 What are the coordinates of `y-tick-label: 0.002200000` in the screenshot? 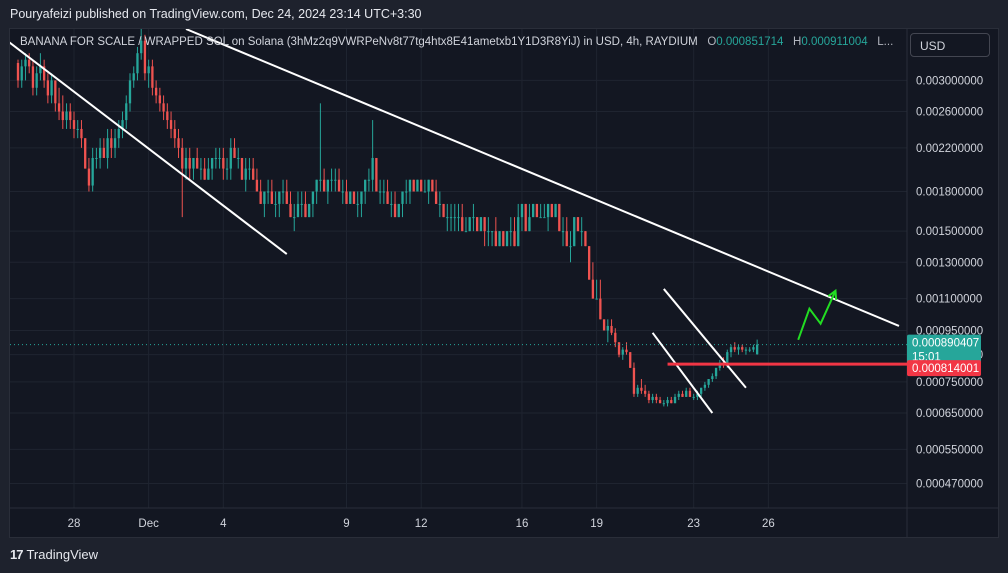 It's located at (949, 149).